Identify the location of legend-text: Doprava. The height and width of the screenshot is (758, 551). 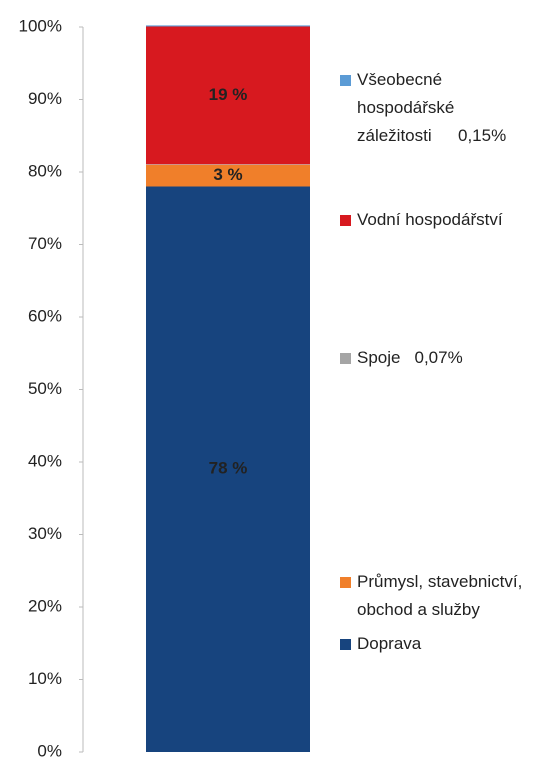
(448, 644).